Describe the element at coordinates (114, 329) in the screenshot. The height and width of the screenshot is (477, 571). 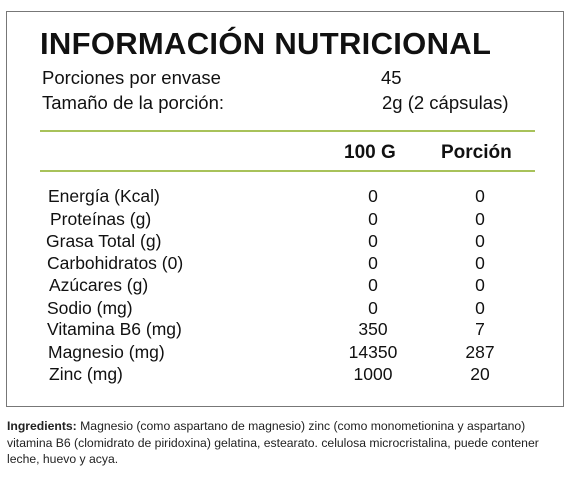
I see `nutrient-name: Vitamina B6 (mg)` at that location.